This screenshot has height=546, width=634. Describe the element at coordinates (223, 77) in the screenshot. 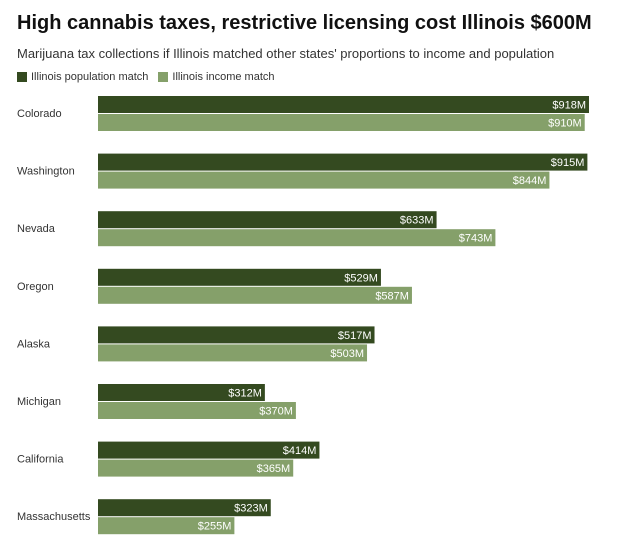

I see `legend-label-income: Illinois income match` at that location.